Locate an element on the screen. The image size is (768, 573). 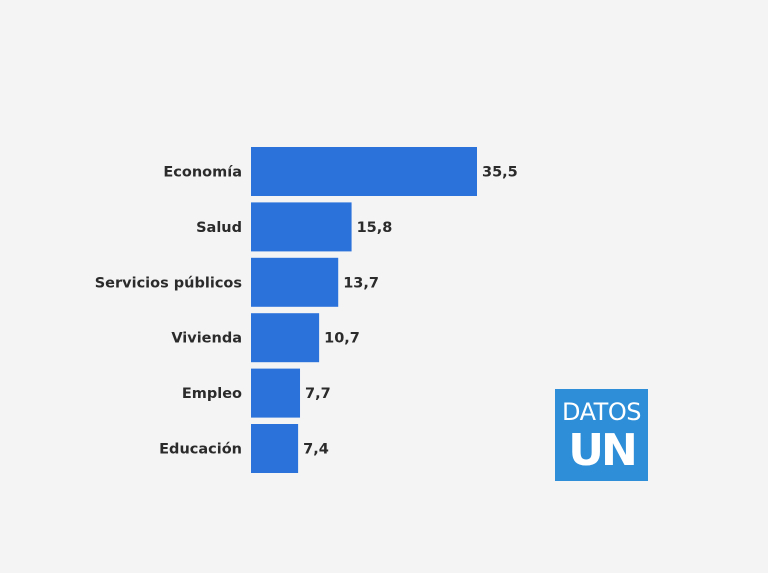
category-label-educacion: Educación is located at coordinates (200, 450).